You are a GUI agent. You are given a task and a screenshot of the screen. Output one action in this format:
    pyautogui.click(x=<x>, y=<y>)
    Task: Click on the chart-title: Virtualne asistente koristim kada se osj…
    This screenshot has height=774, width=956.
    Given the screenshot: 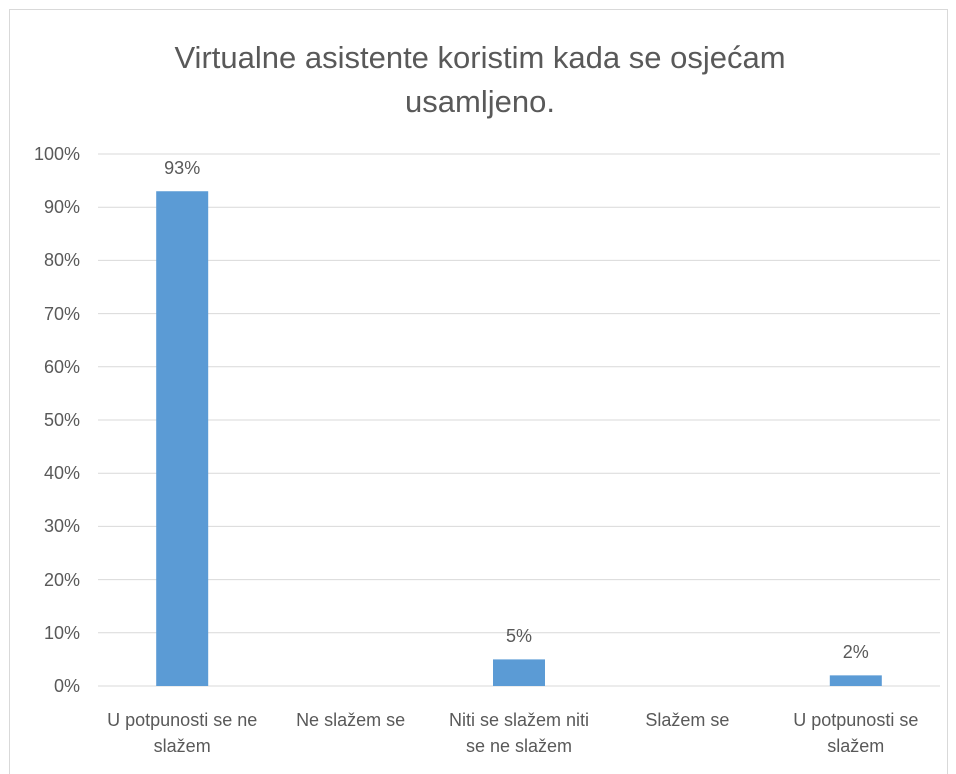 What is the action you would take?
    pyautogui.click(x=480, y=79)
    